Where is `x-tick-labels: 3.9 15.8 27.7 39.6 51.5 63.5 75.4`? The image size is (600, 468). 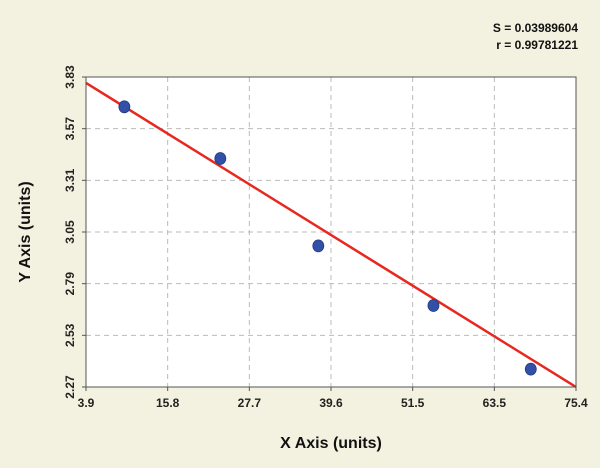 x-tick-labels: 3.9 15.8 27.7 39.6 51.5 63.5 75.4 is located at coordinates (333, 398).